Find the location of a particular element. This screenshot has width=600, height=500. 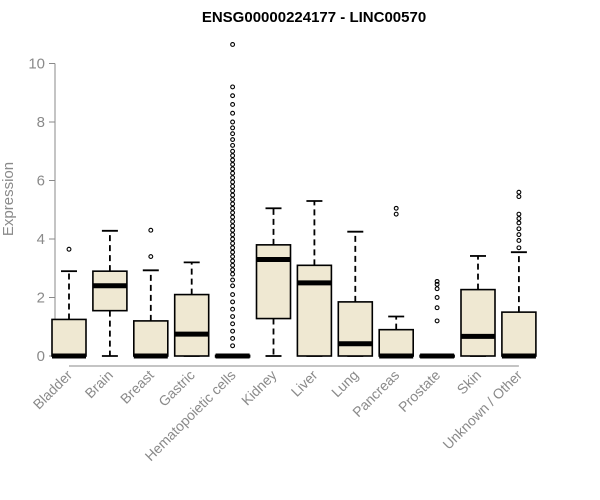

x-tick-label: Brain is located at coordinates (99, 384).